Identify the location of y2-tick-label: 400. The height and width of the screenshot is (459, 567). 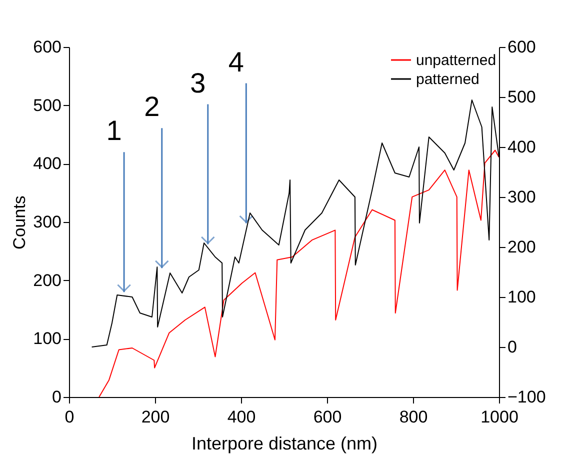
(522, 147).